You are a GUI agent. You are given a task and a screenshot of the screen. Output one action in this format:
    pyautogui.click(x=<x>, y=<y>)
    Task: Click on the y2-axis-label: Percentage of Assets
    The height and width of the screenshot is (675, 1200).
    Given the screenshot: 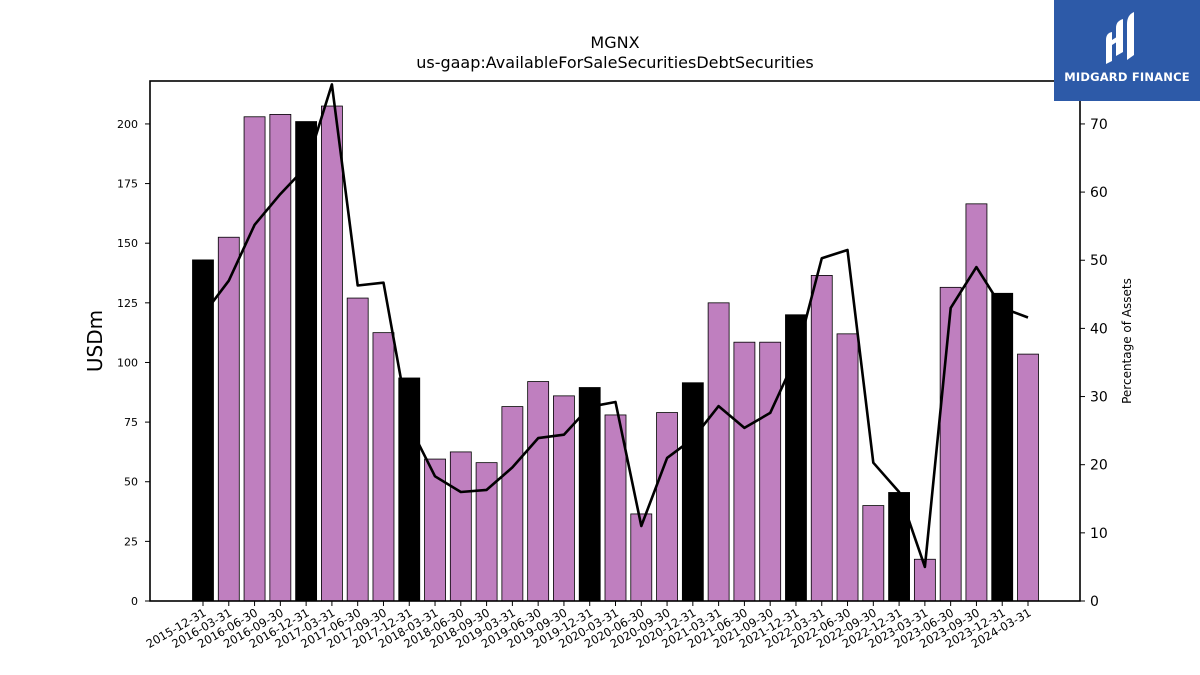 What is the action you would take?
    pyautogui.click(x=1127, y=341)
    